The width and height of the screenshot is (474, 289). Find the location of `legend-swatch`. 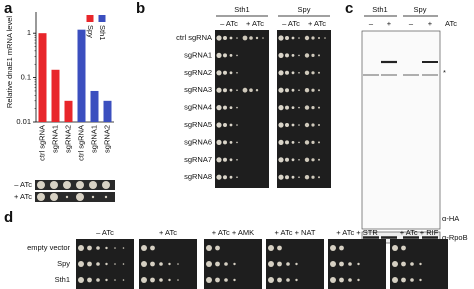

legend-swatch is located at coordinates (102, 18).